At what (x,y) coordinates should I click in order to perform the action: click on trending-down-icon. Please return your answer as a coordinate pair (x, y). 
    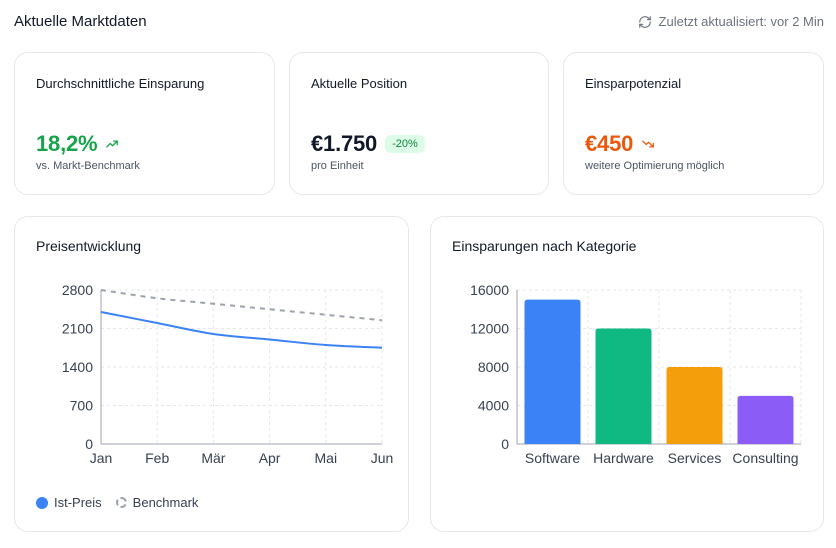
    Looking at the image, I should click on (648, 144).